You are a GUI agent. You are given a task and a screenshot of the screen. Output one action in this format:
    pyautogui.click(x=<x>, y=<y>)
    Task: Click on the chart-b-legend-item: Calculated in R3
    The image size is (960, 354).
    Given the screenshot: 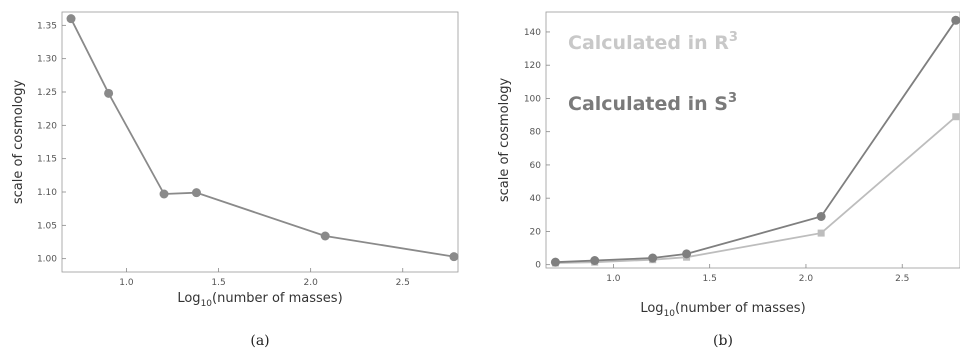 What is the action you would take?
    pyautogui.click(x=653, y=42)
    